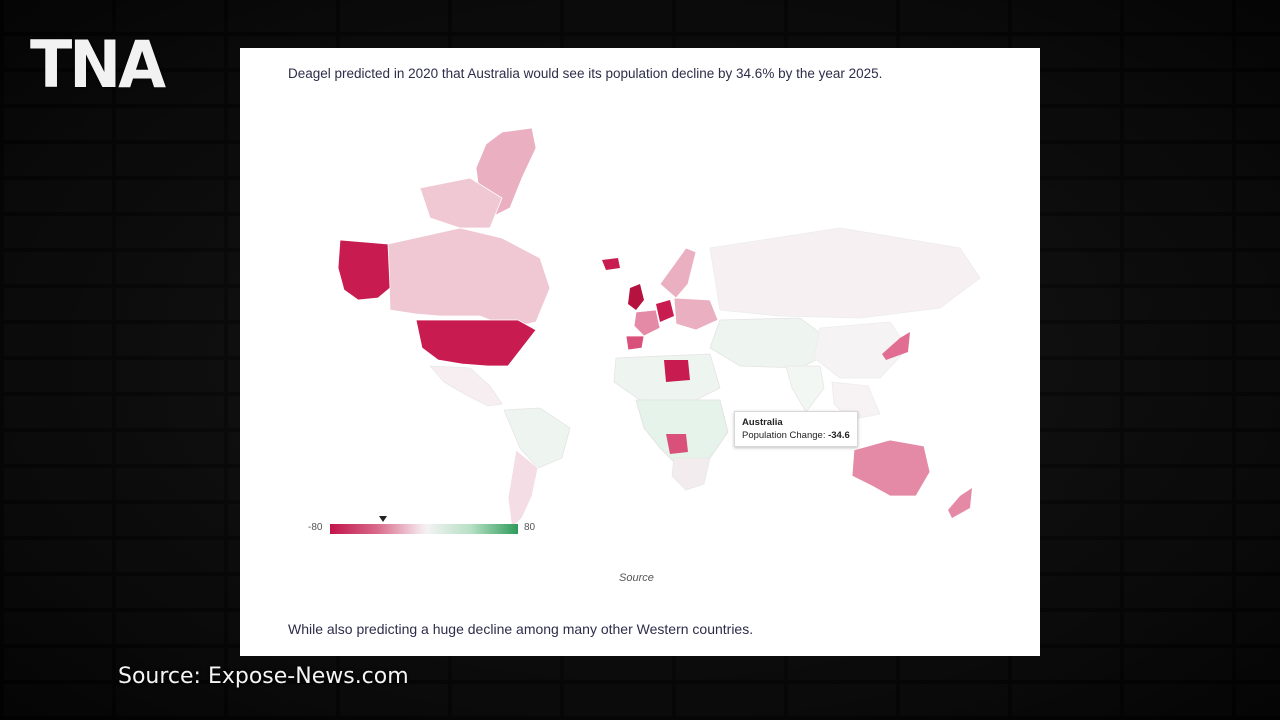 This screenshot has width=1280, height=720. Describe the element at coordinates (466, 386) in the screenshot. I see `country-mexico` at that location.